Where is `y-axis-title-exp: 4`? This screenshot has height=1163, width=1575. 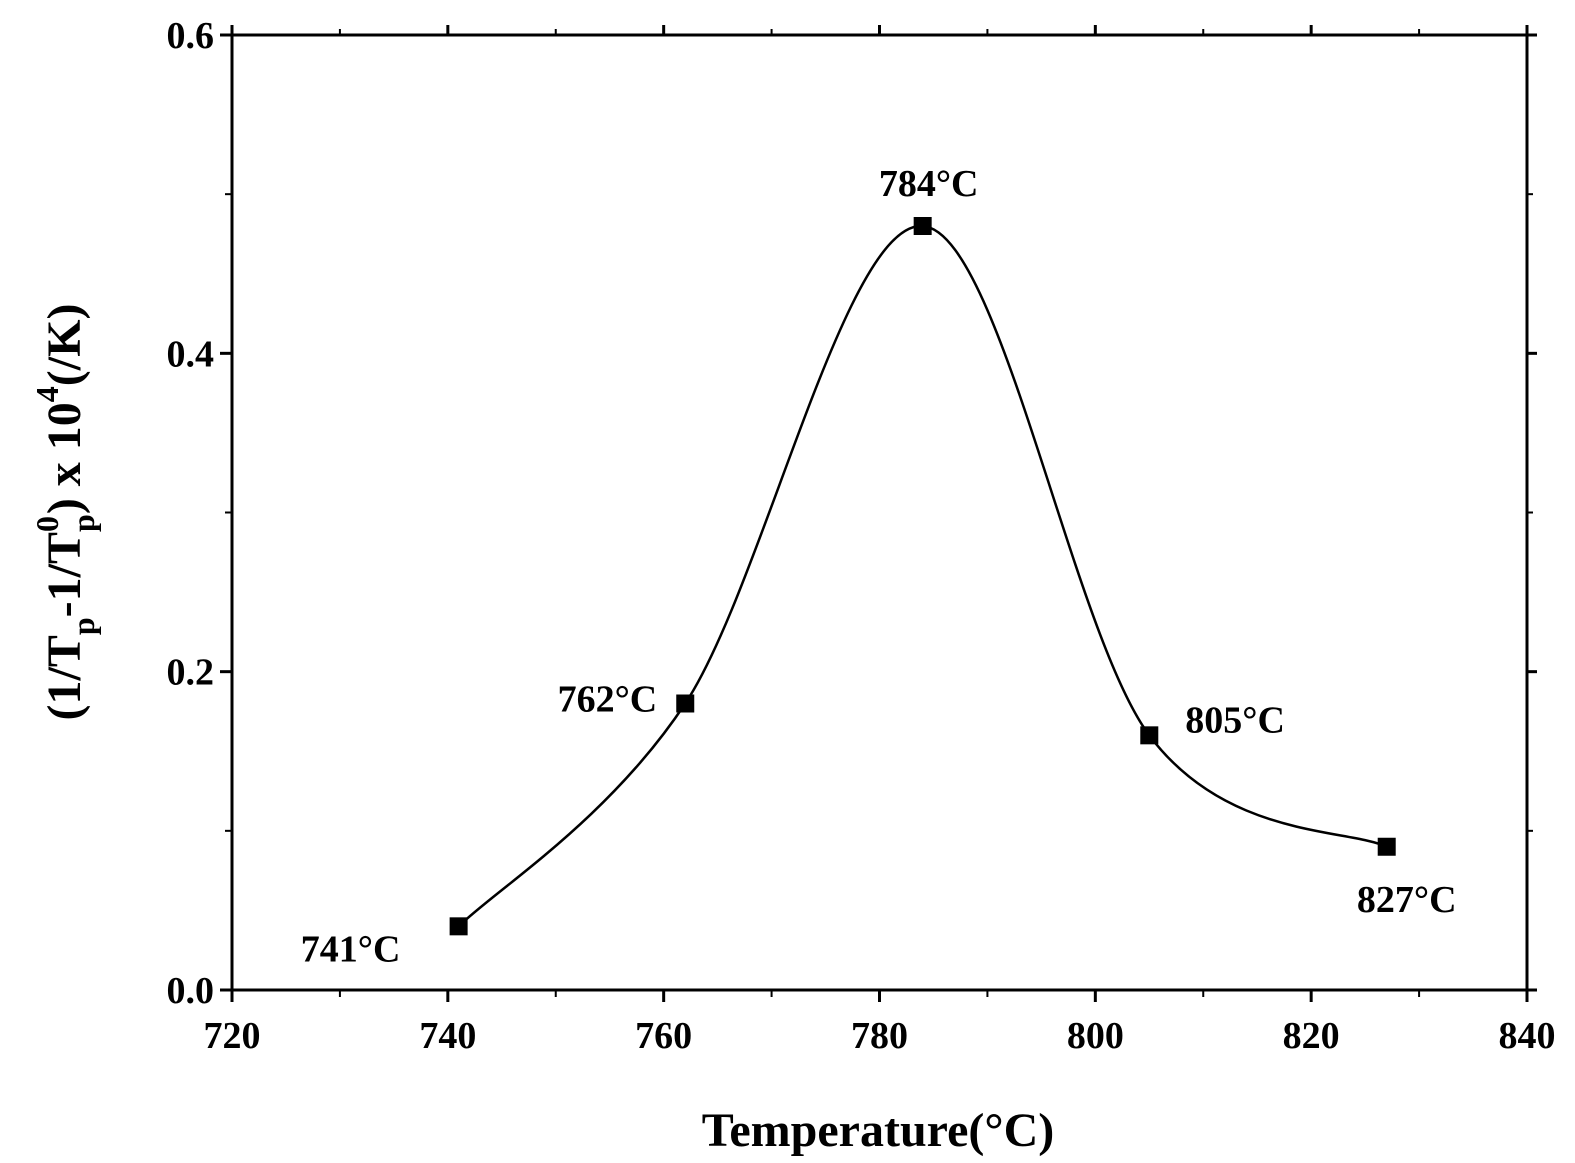
y-axis-title-exp: 4 is located at coordinates (47, 394).